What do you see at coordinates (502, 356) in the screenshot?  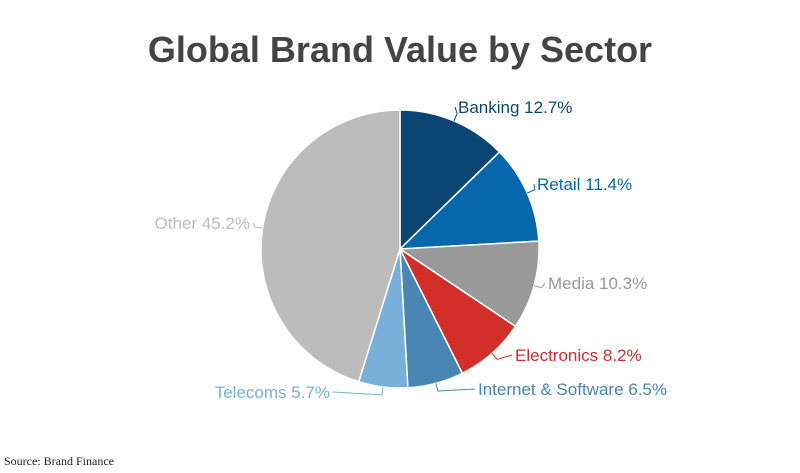 I see `leader-line-electronics` at bounding box center [502, 356].